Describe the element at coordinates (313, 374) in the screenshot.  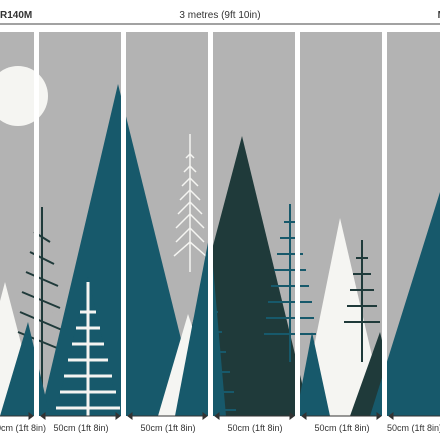
I see `mountain-teal-front-right` at that location.